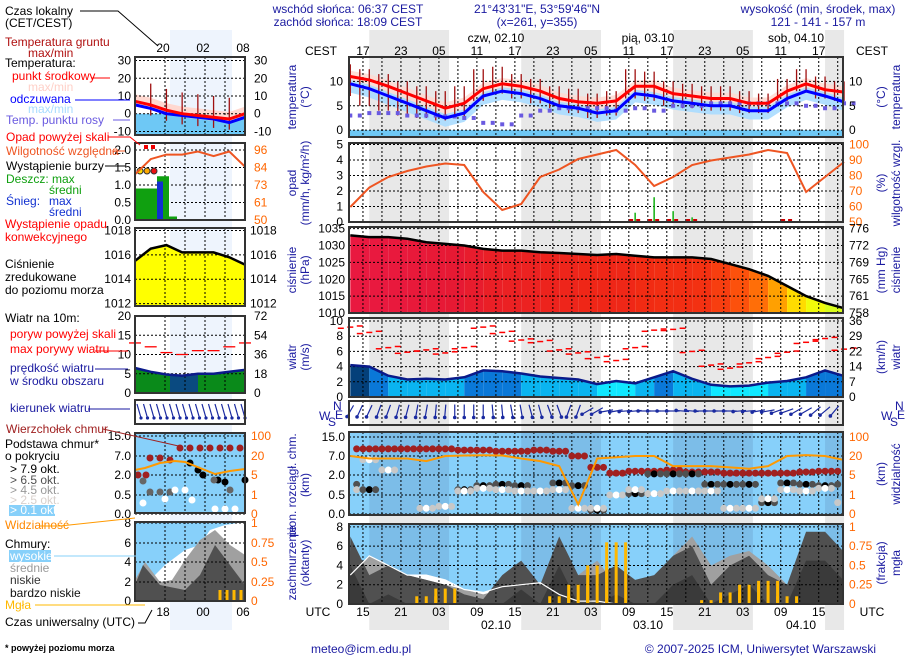 The image size is (910, 660). Describe the element at coordinates (230, 490) in the screenshot. I see `mini-cloud-base-dot` at that location.